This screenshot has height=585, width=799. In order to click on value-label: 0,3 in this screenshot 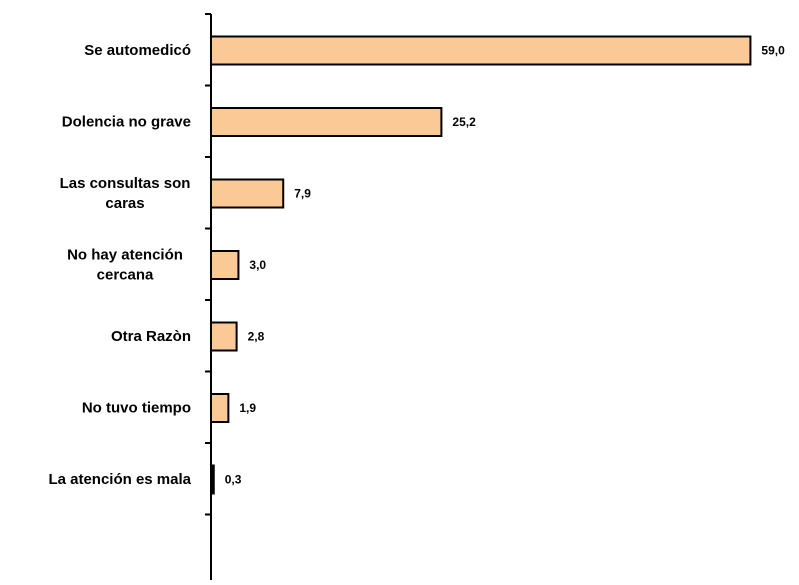, I will do `click(233, 480)`.